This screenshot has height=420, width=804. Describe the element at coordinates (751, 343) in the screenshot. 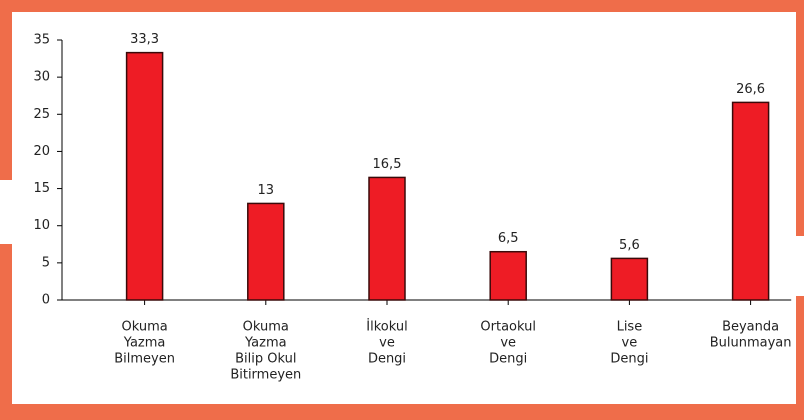

I see `x-tick-label: Bulunmayan` at that location.